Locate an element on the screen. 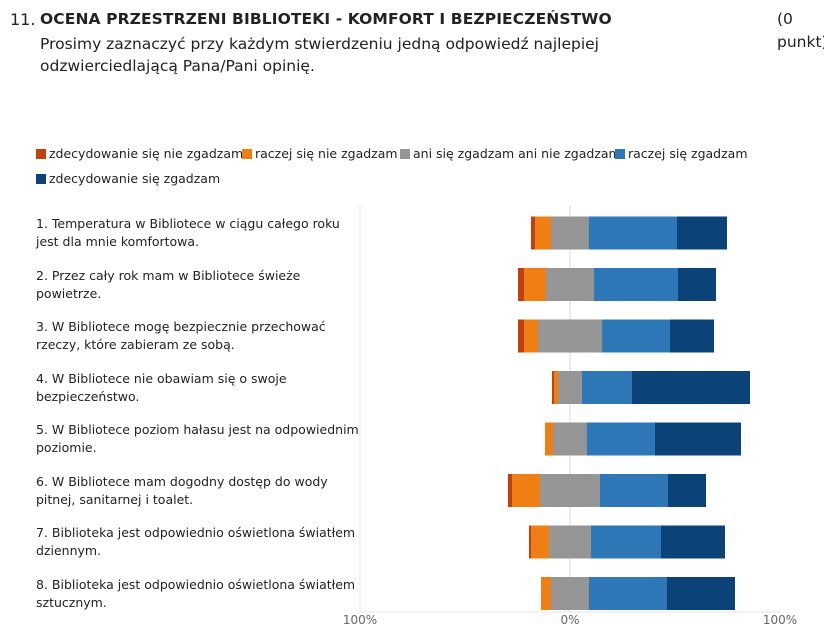 The height and width of the screenshot is (626, 824). legend-item-strongly-agree: zdecydowanie się zgadzam is located at coordinates (128, 178).